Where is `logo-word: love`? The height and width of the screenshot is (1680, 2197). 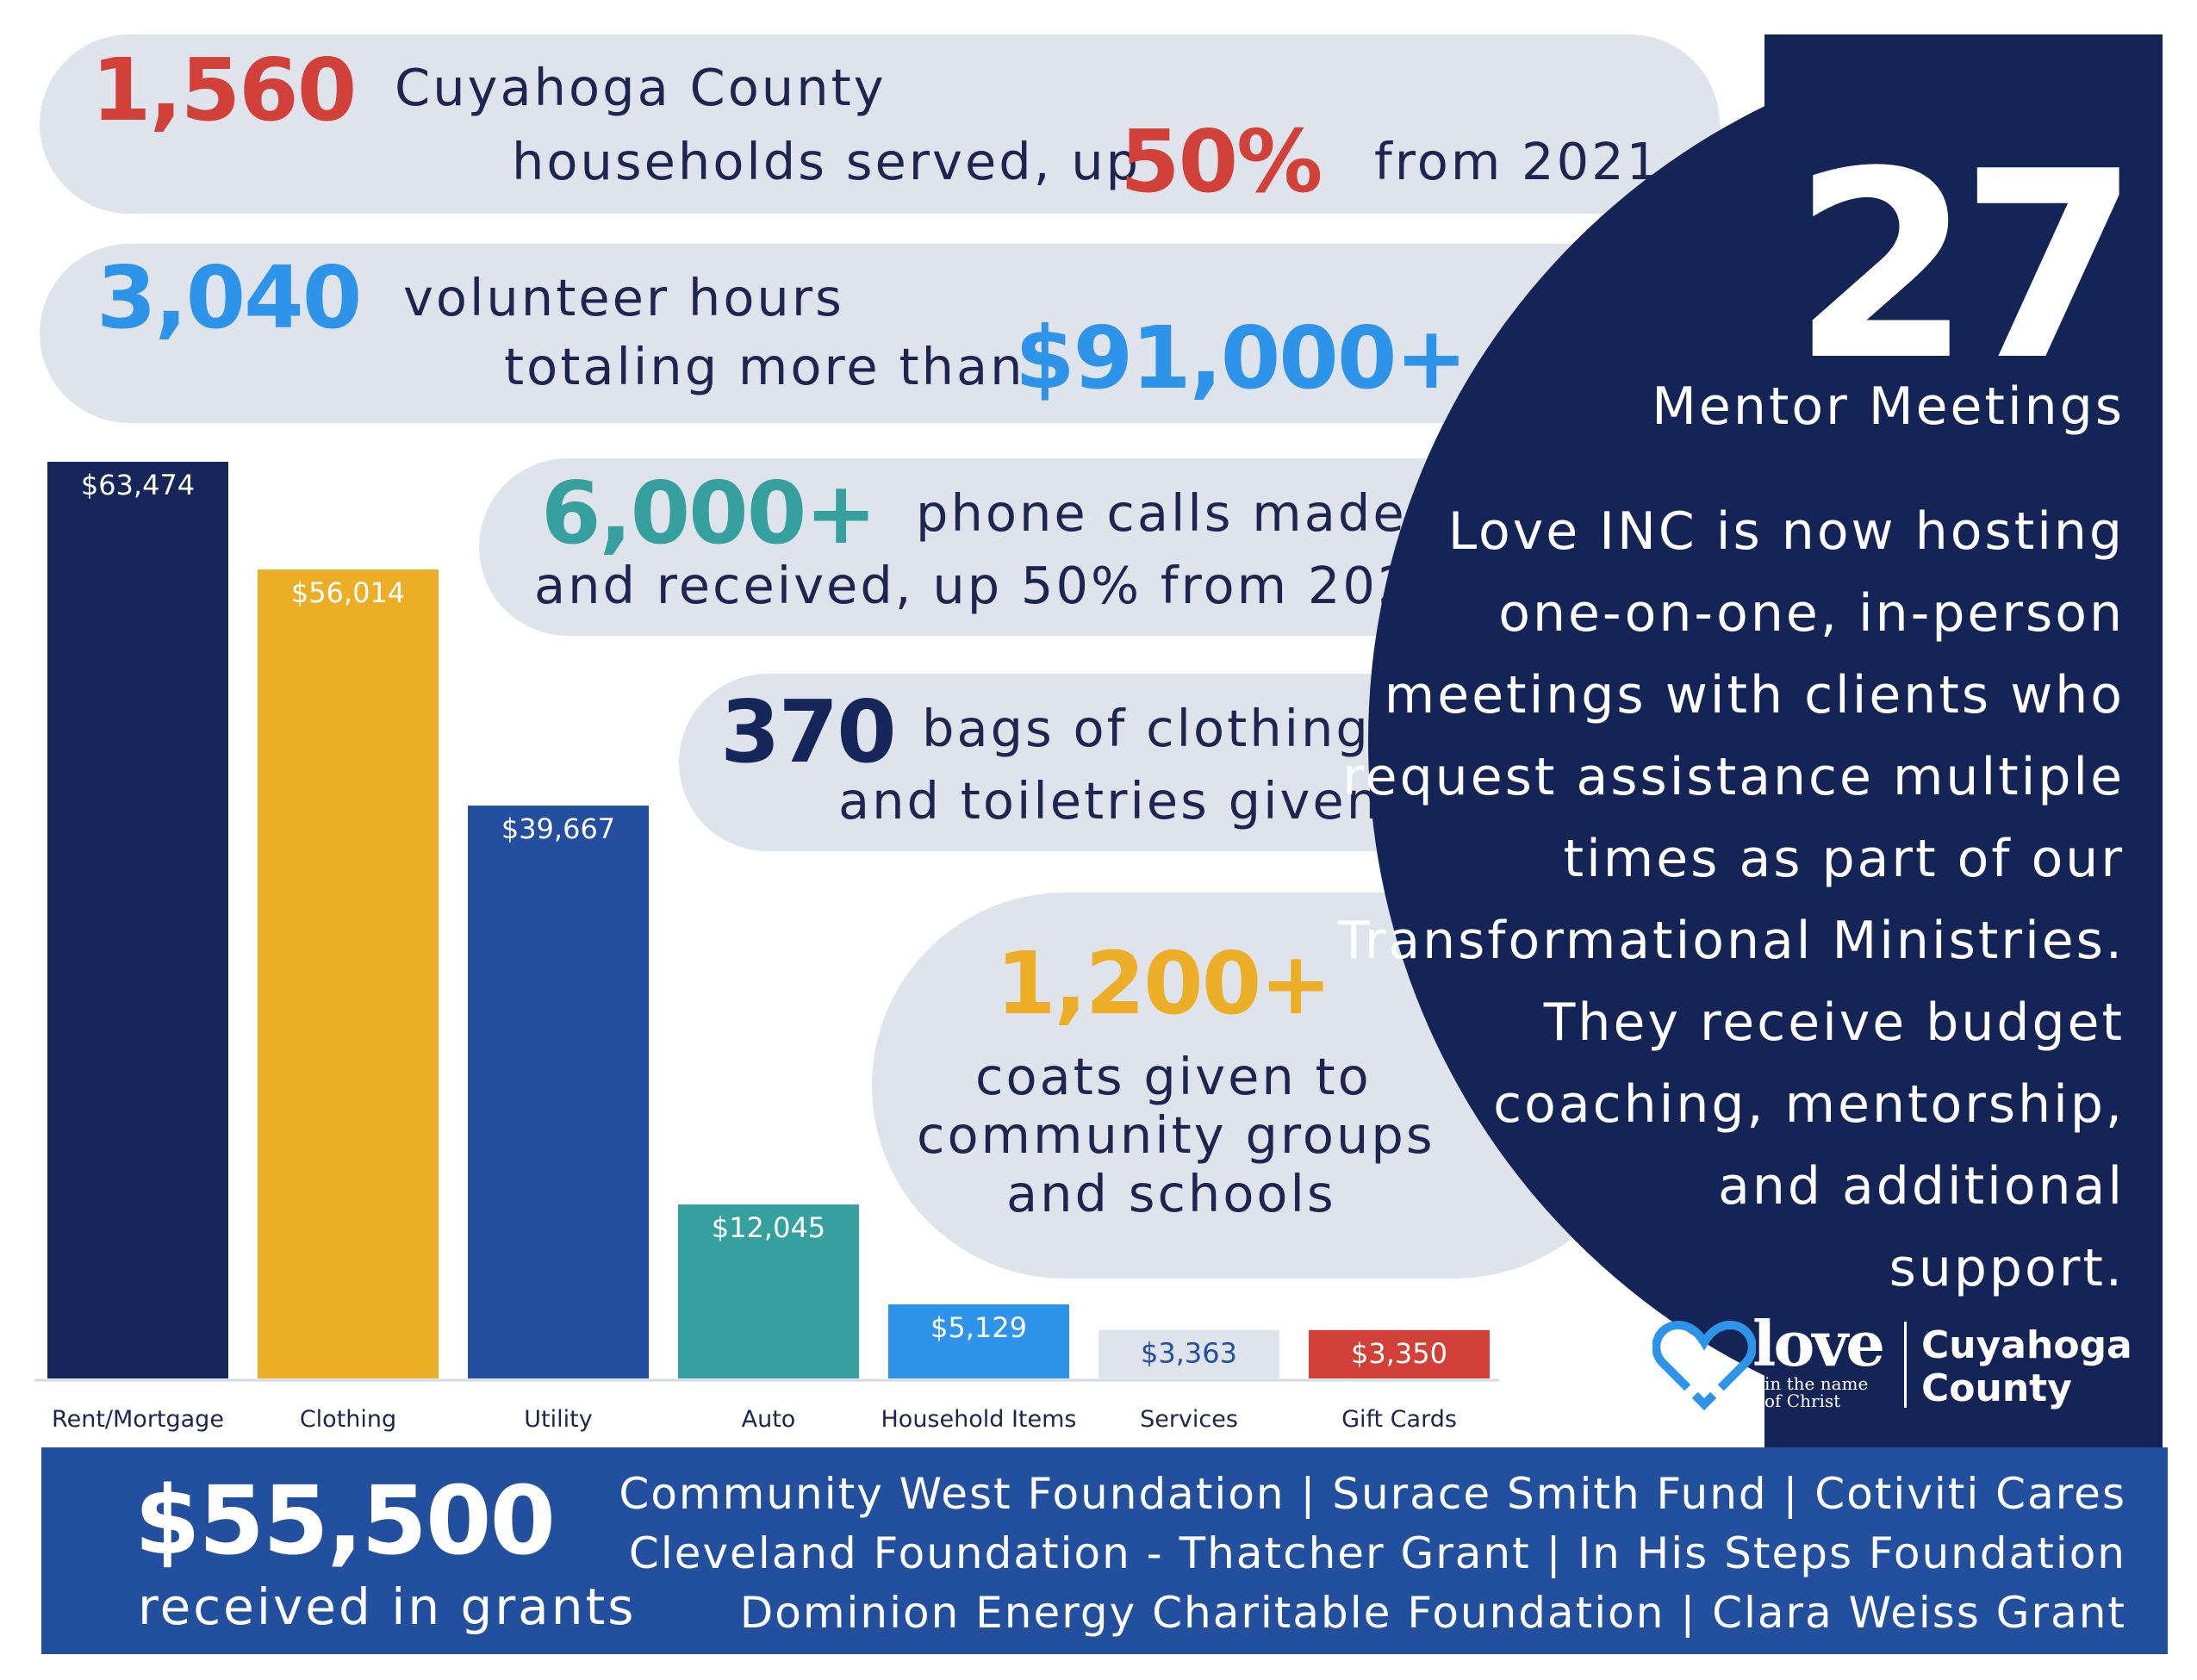
logo-word: love is located at coordinates (1819, 1343).